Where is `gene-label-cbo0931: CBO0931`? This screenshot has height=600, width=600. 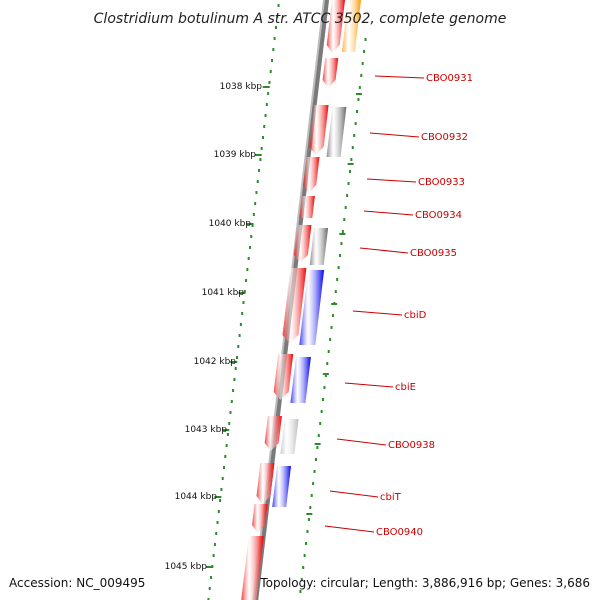
gene-label-cbo0931: CBO0931 is located at coordinates (449, 78).